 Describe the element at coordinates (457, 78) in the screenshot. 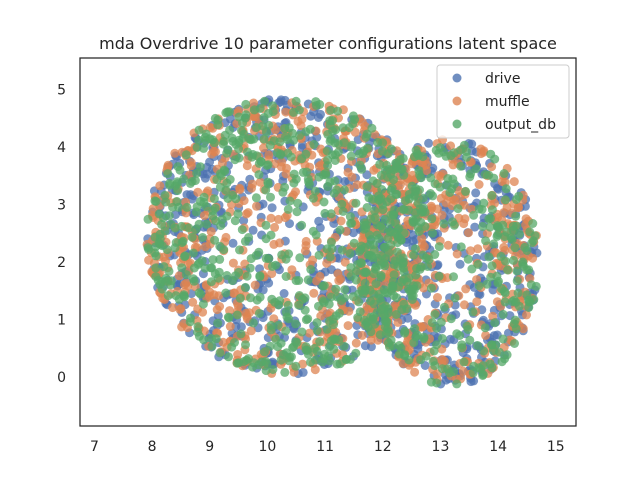

I see `legend-marker-drive` at that location.